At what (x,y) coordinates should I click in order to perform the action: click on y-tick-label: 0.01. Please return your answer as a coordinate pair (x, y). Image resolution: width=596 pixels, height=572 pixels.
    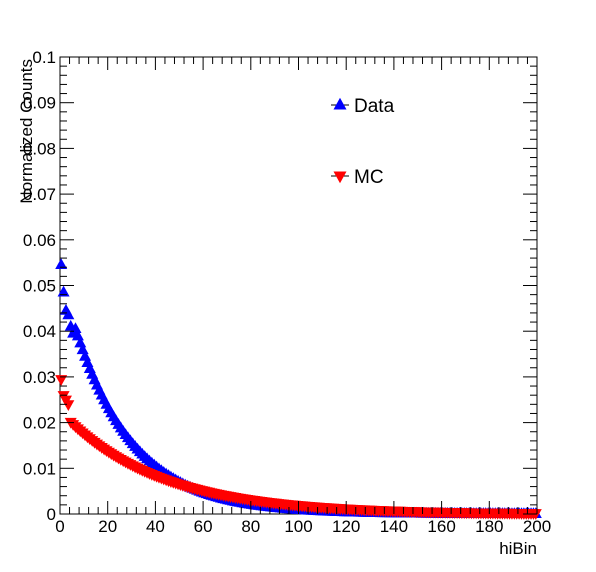
    Looking at the image, I should click on (39, 468).